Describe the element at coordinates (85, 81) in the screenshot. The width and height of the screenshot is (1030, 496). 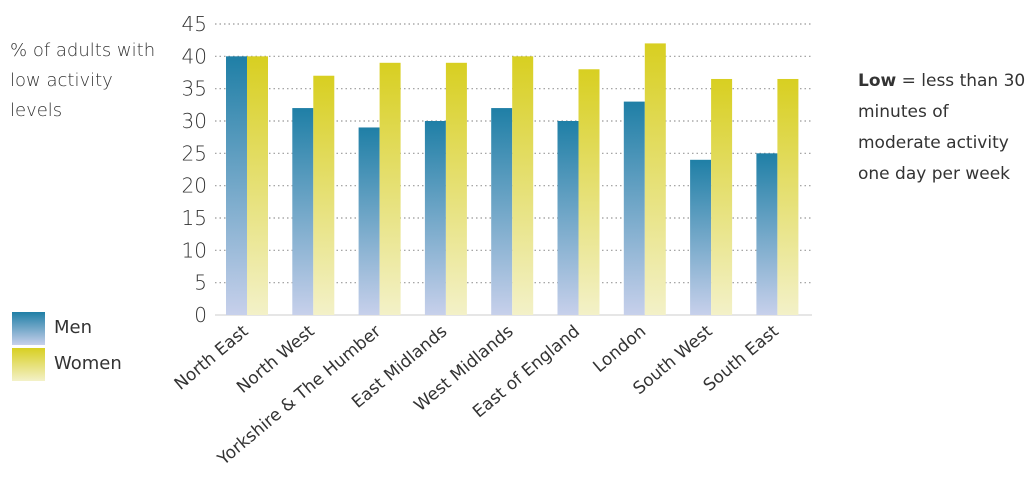
I see `y-axis-label: % of adults with low activity levels` at that location.